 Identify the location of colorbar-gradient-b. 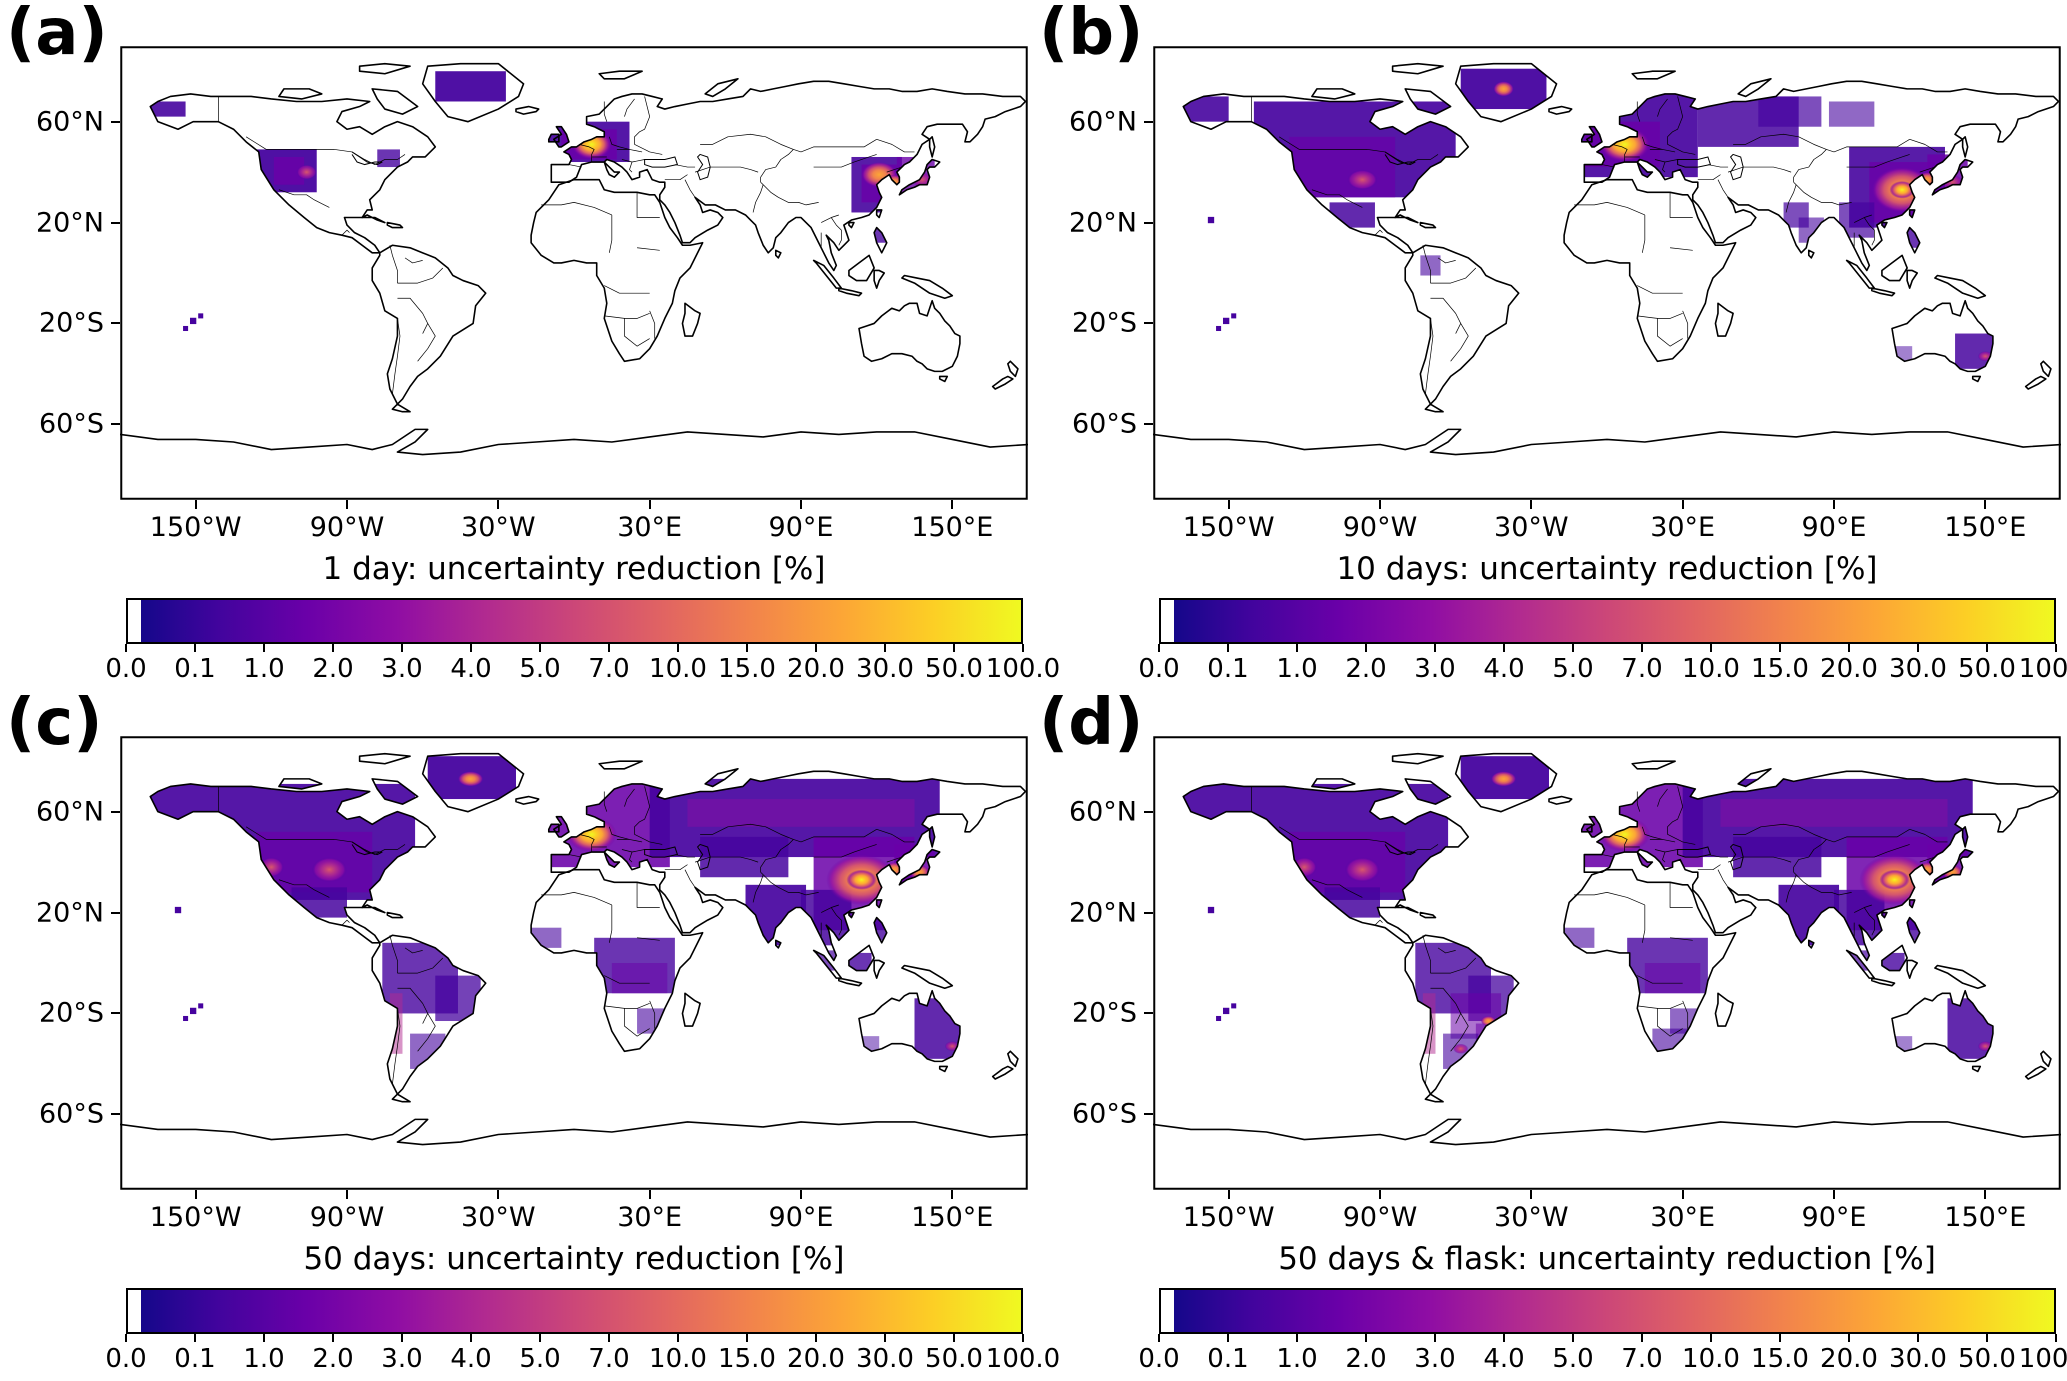
(1607, 621).